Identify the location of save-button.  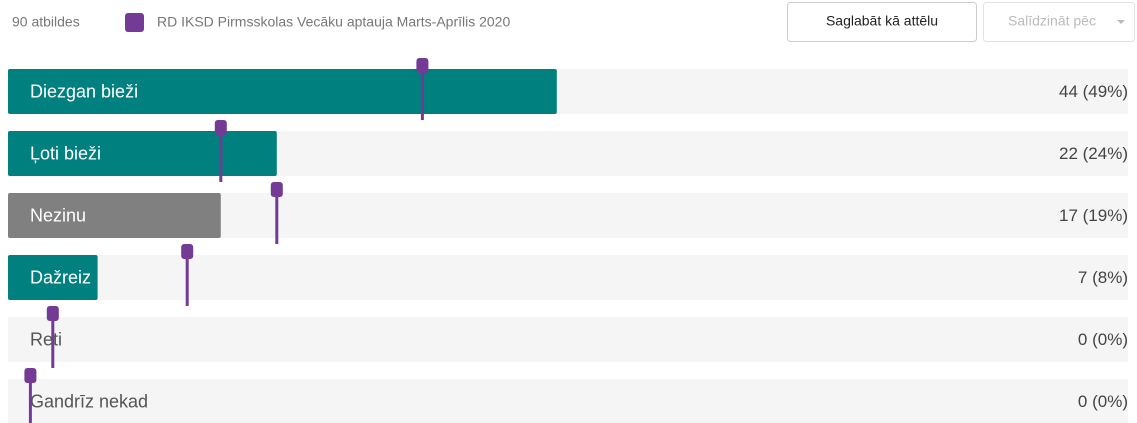
(882, 22).